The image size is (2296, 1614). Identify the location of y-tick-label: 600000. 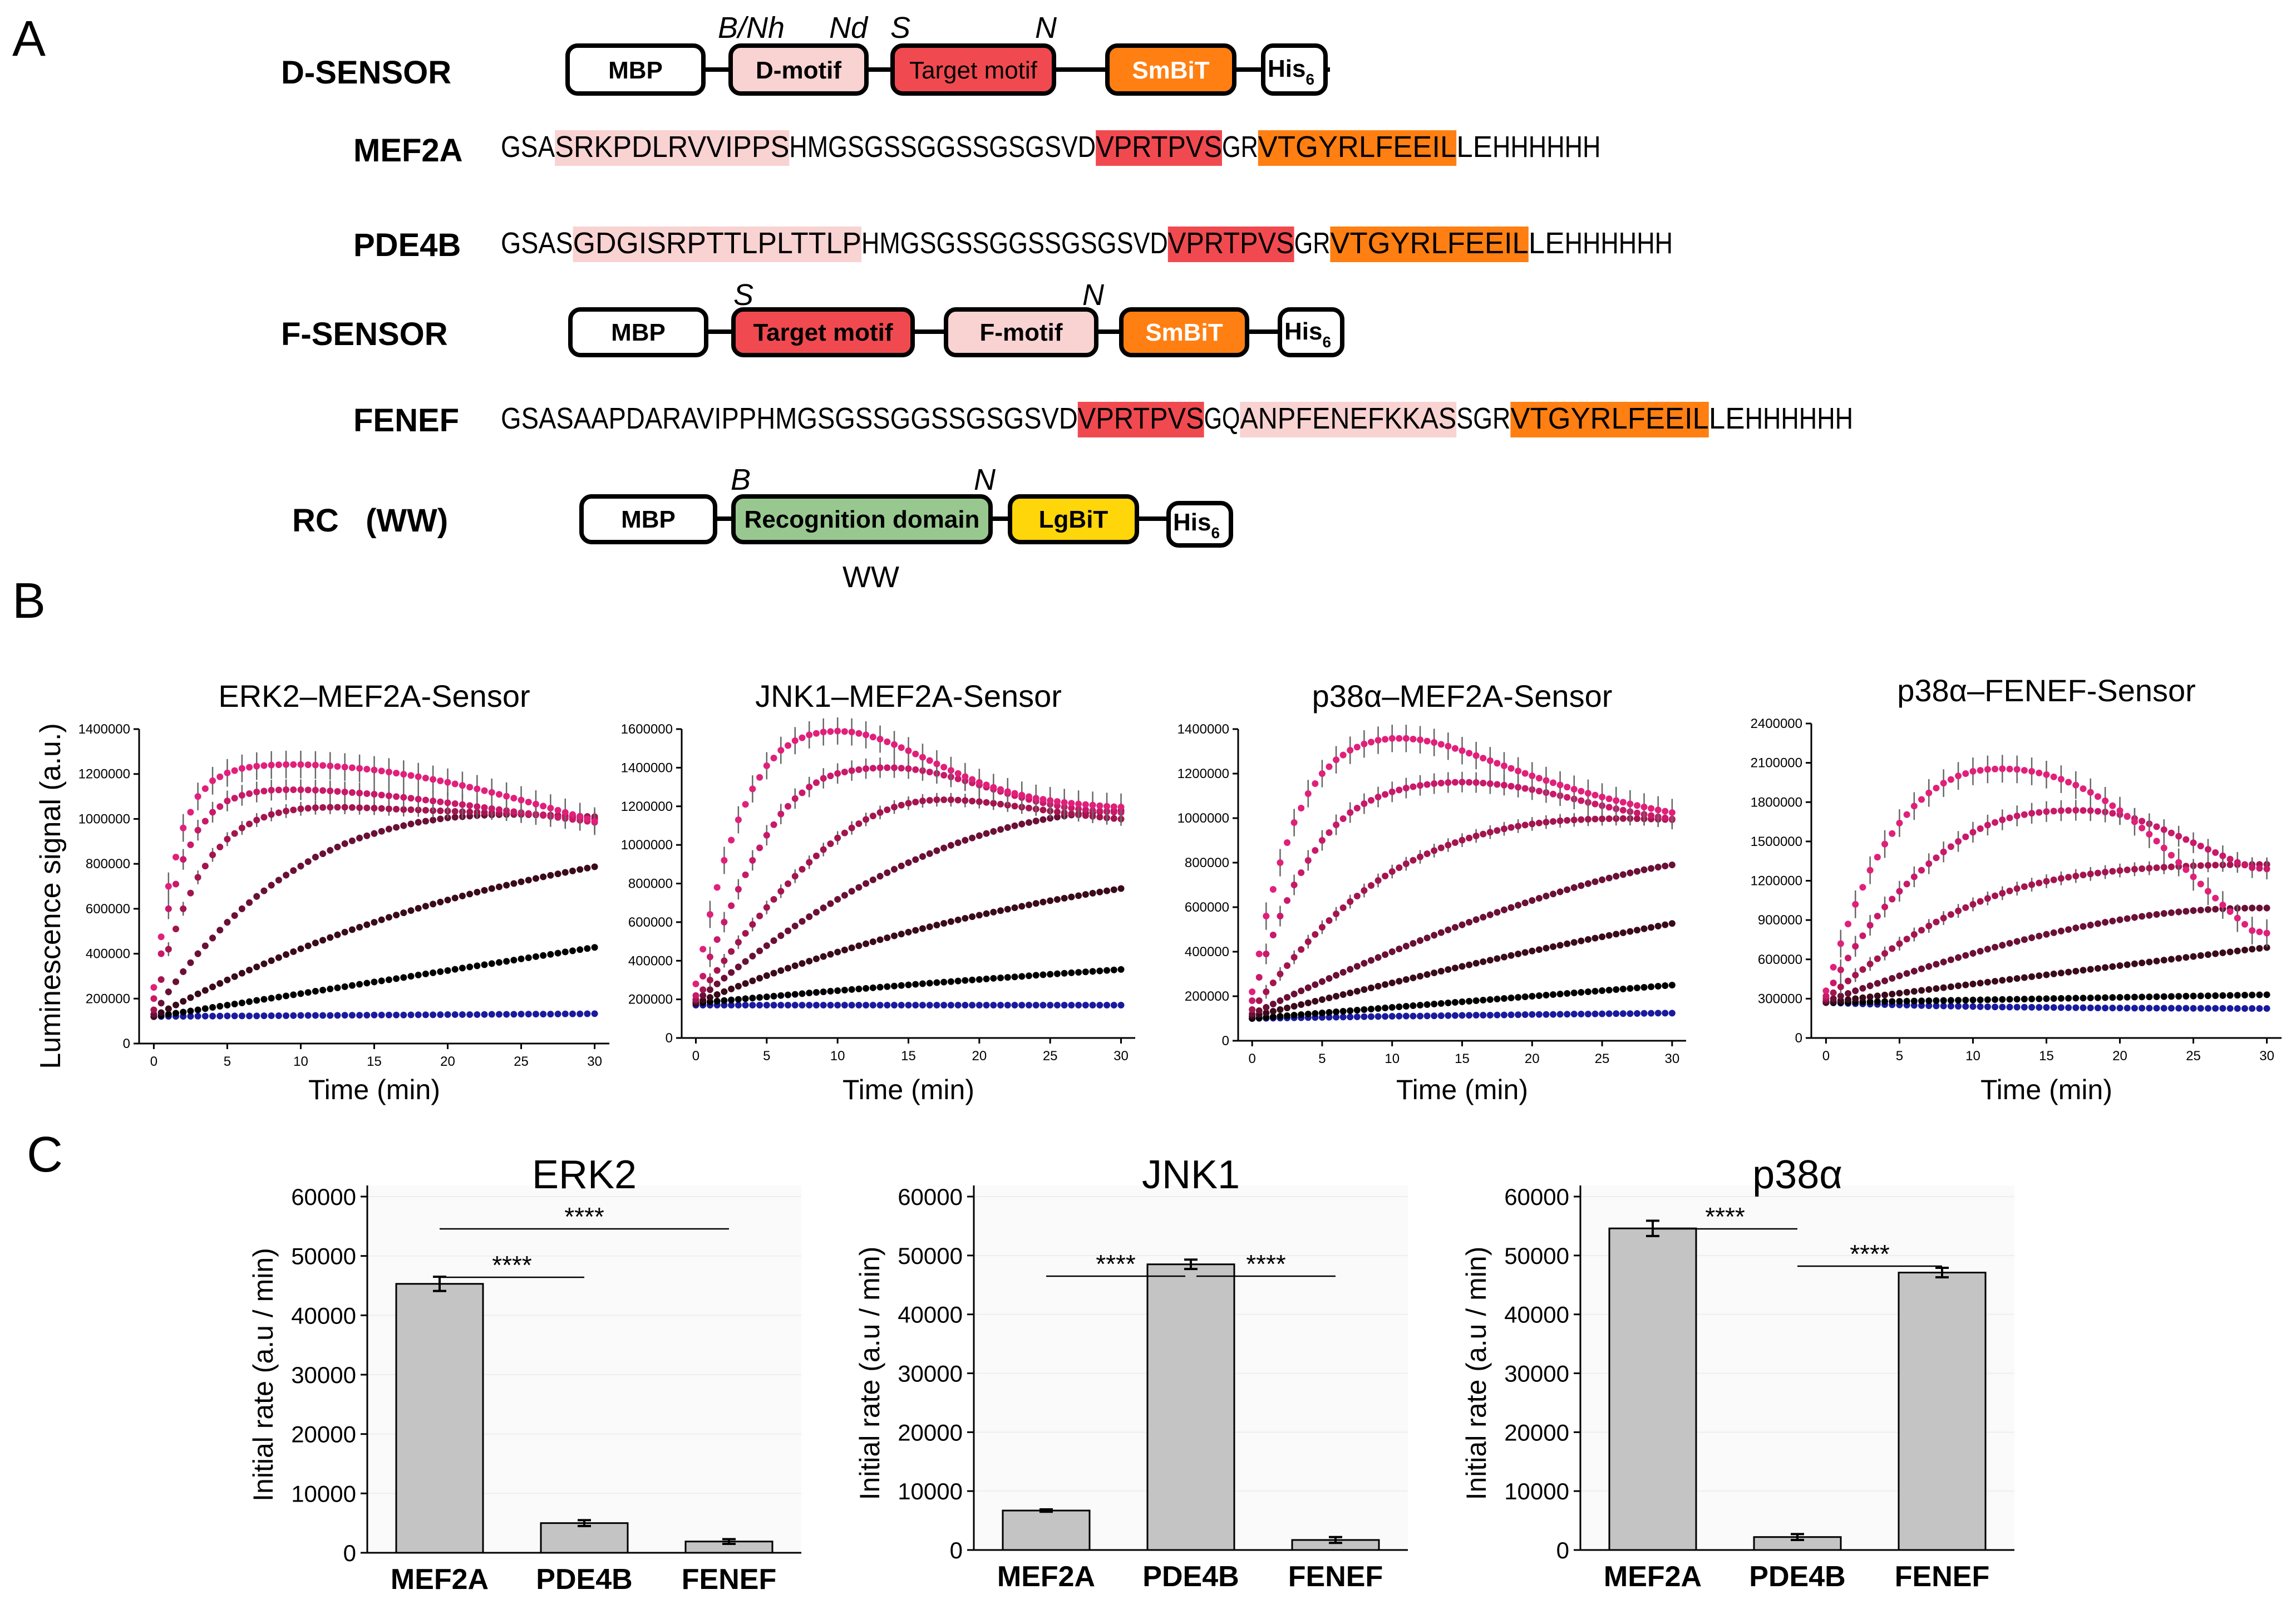
(108, 910).